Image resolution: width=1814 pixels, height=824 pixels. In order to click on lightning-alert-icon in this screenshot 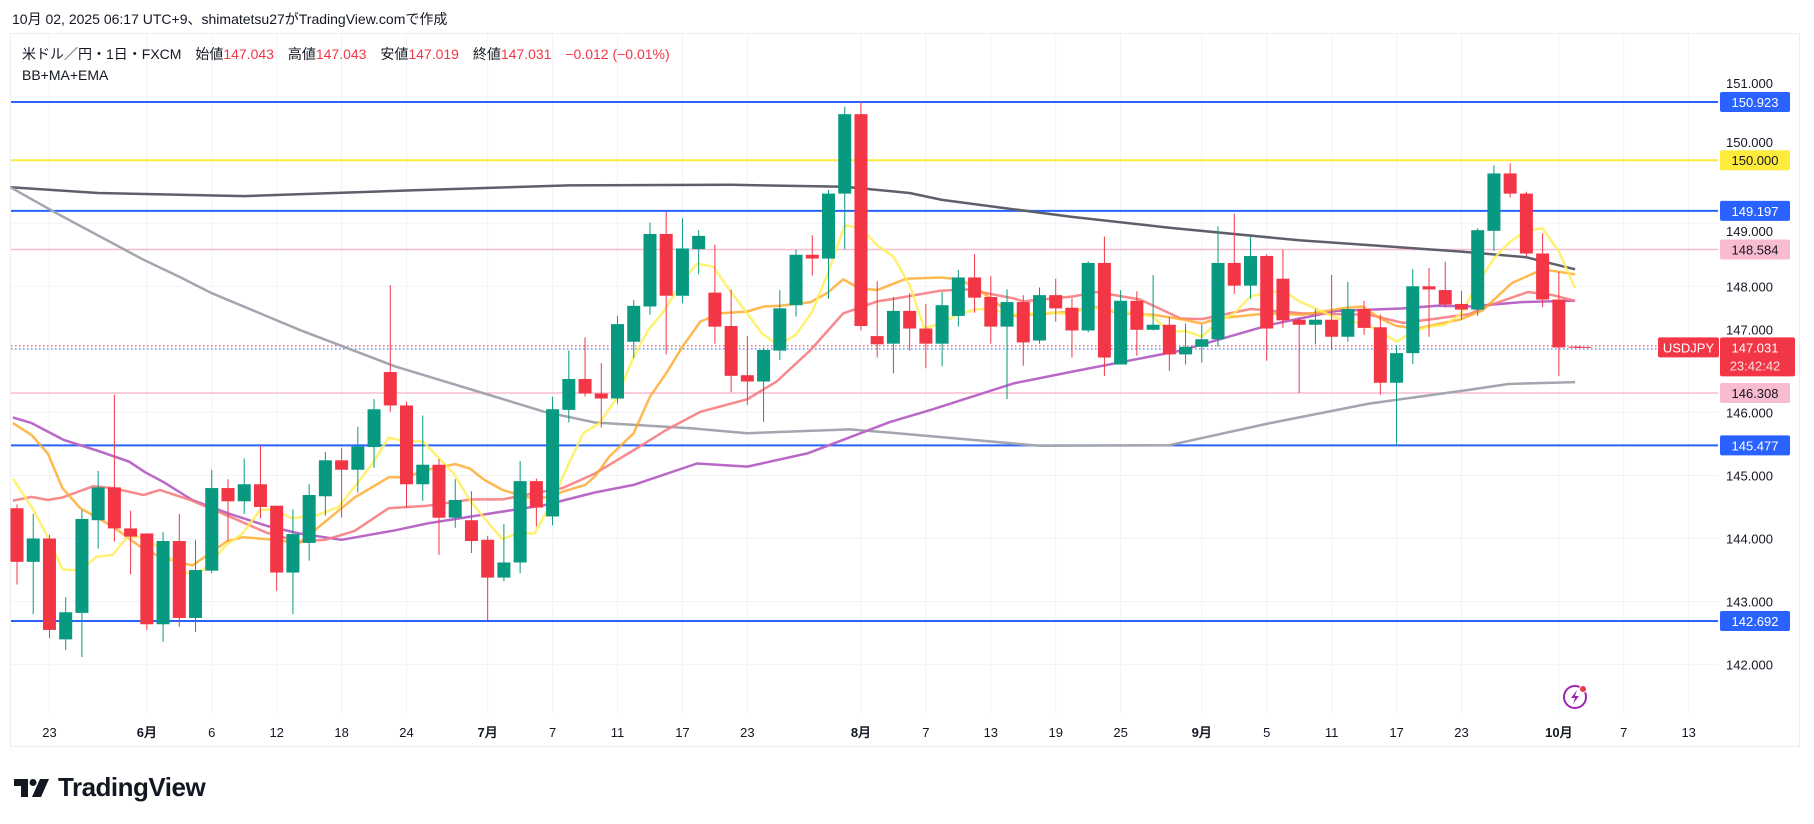, I will do `click(1575, 697)`.